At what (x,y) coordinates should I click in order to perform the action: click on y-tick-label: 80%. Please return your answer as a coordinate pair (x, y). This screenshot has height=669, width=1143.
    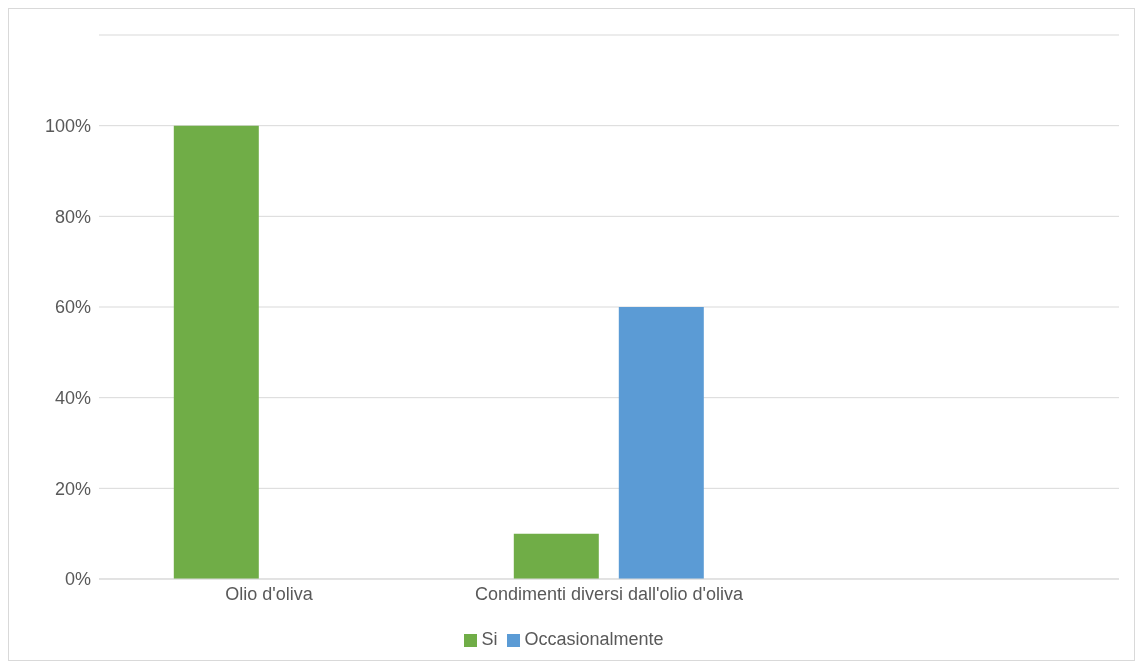
    Looking at the image, I should click on (72, 216).